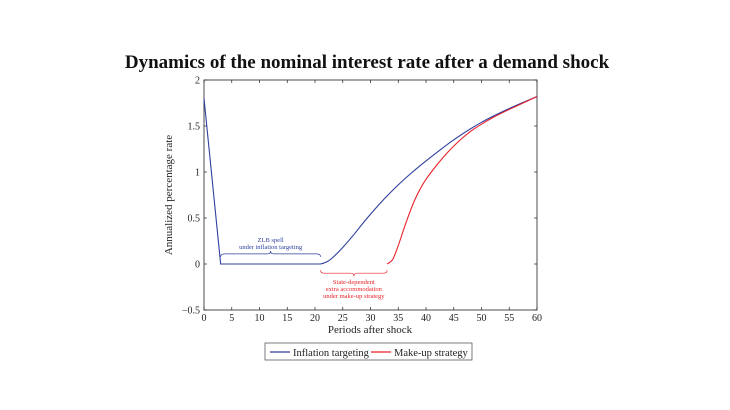 The width and height of the screenshot is (730, 410). I want to click on x-tick-label: 45, so click(454, 318).